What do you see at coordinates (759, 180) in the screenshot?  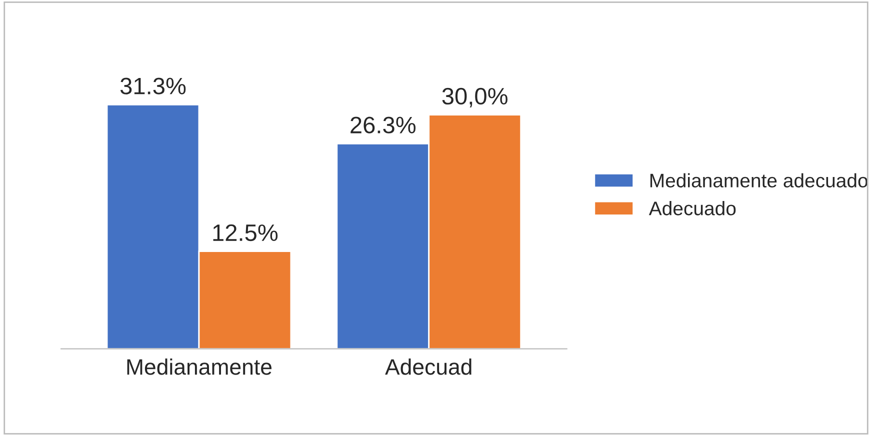 I see `legend-label: Medianamente adecuado` at bounding box center [759, 180].